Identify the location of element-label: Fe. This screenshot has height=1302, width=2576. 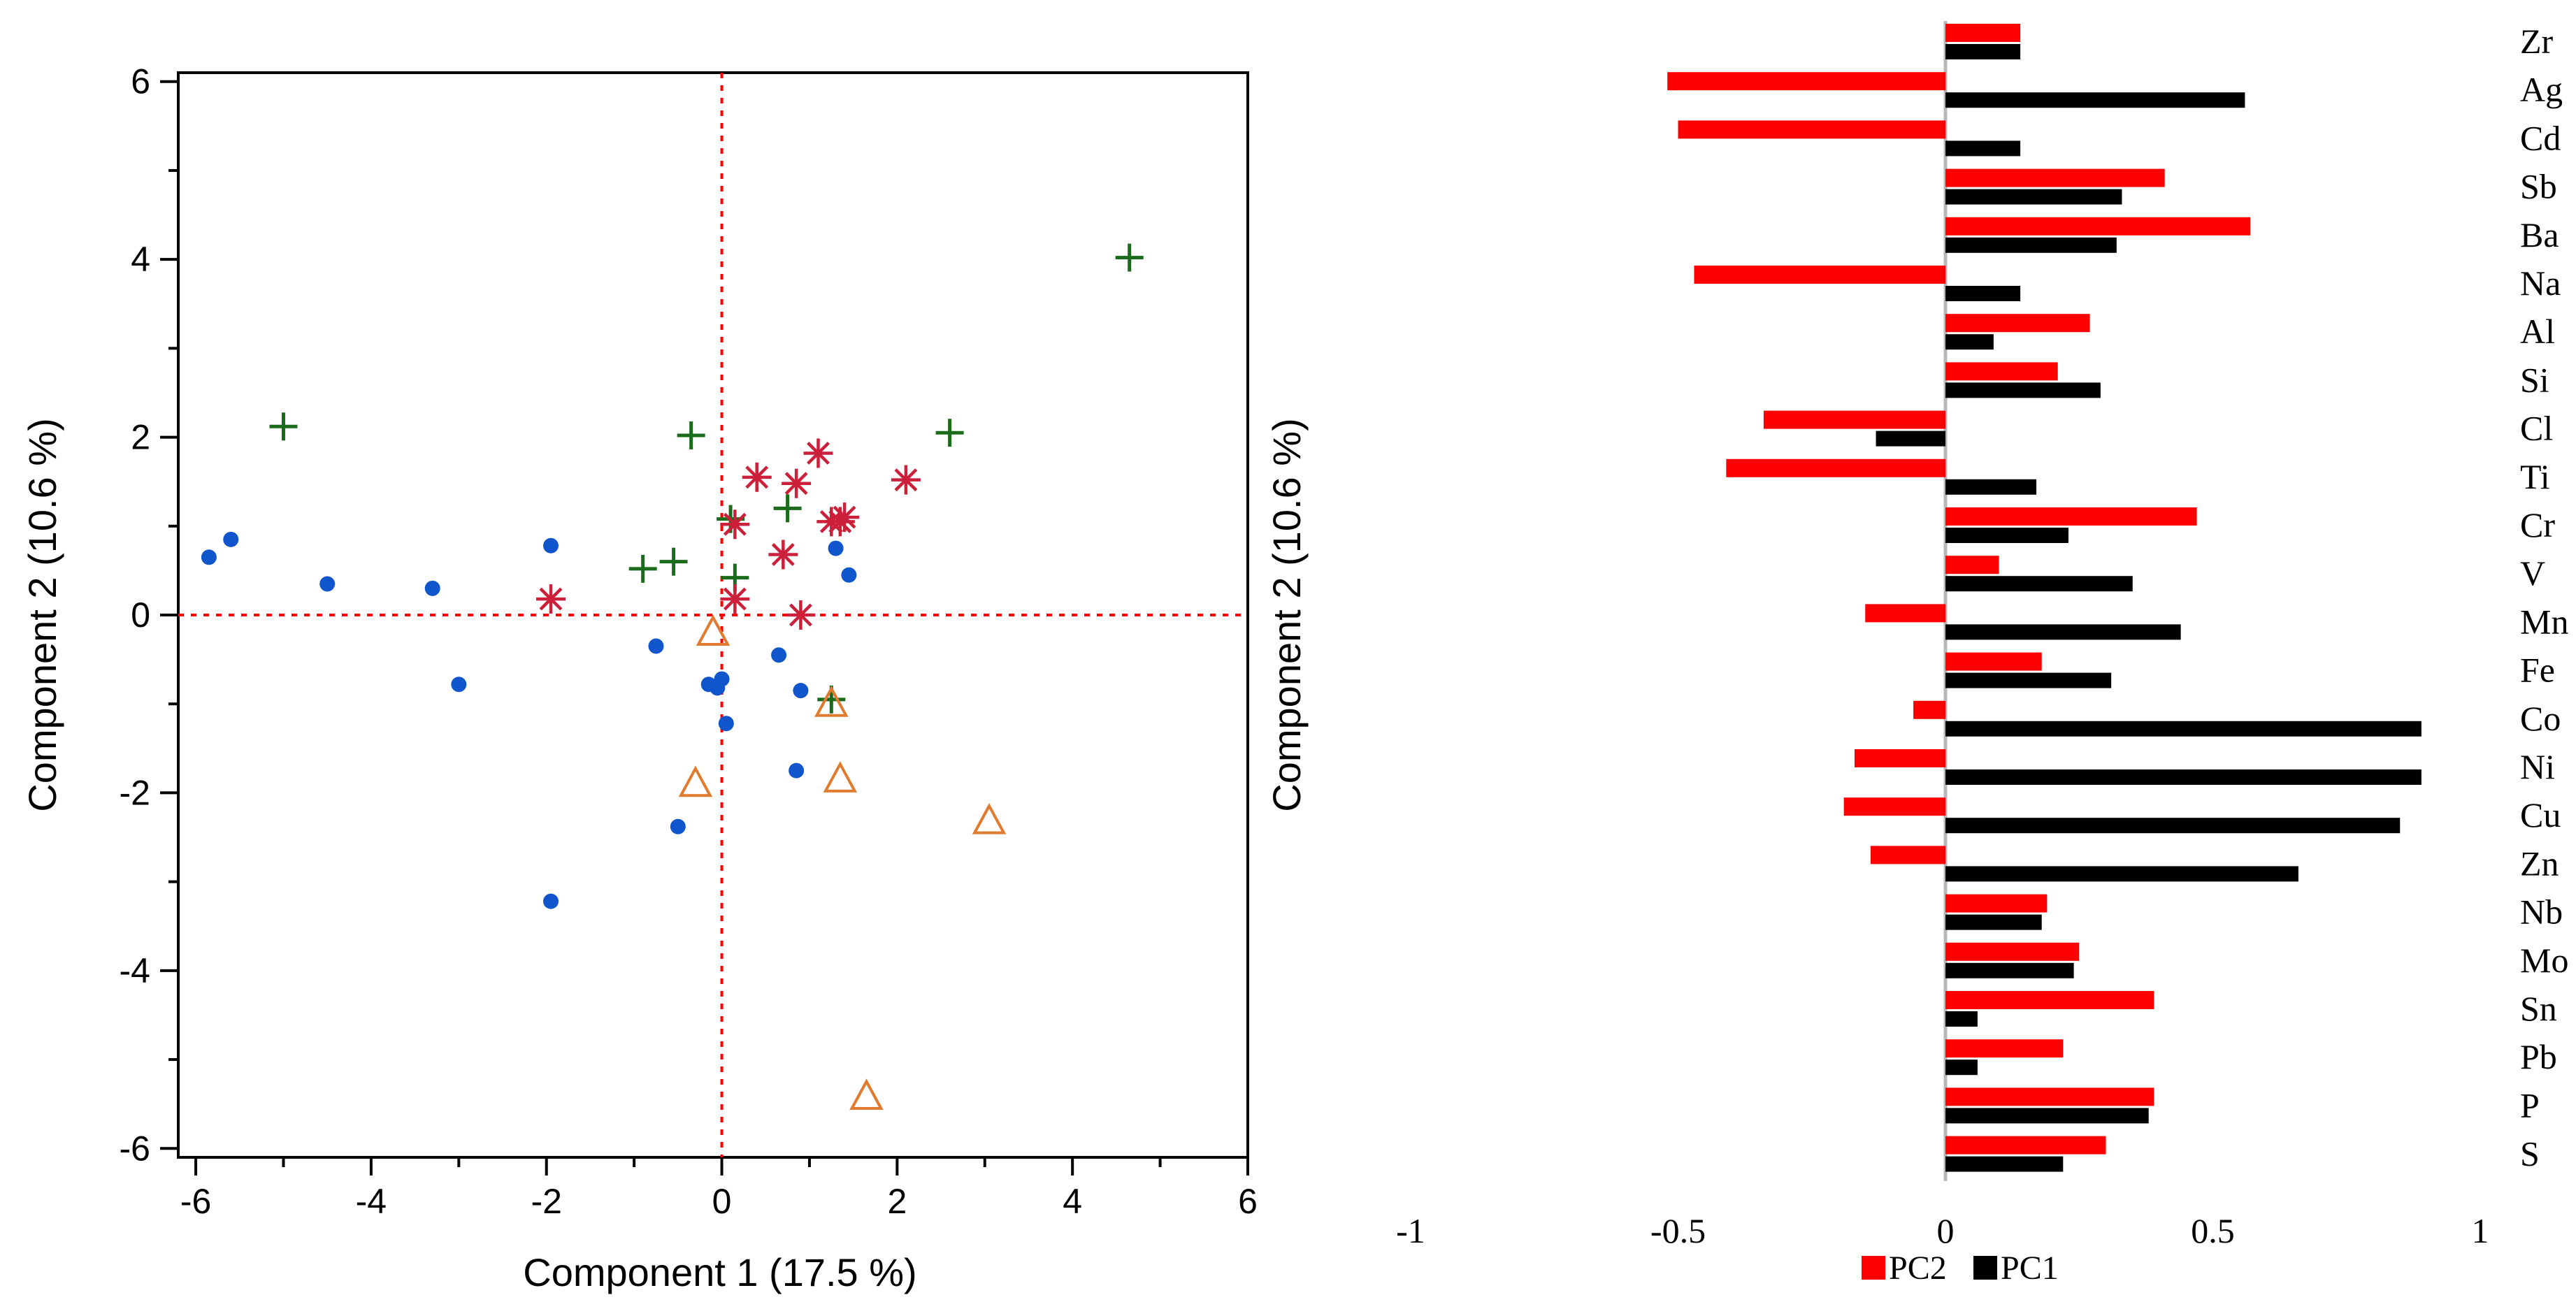
(2537, 670).